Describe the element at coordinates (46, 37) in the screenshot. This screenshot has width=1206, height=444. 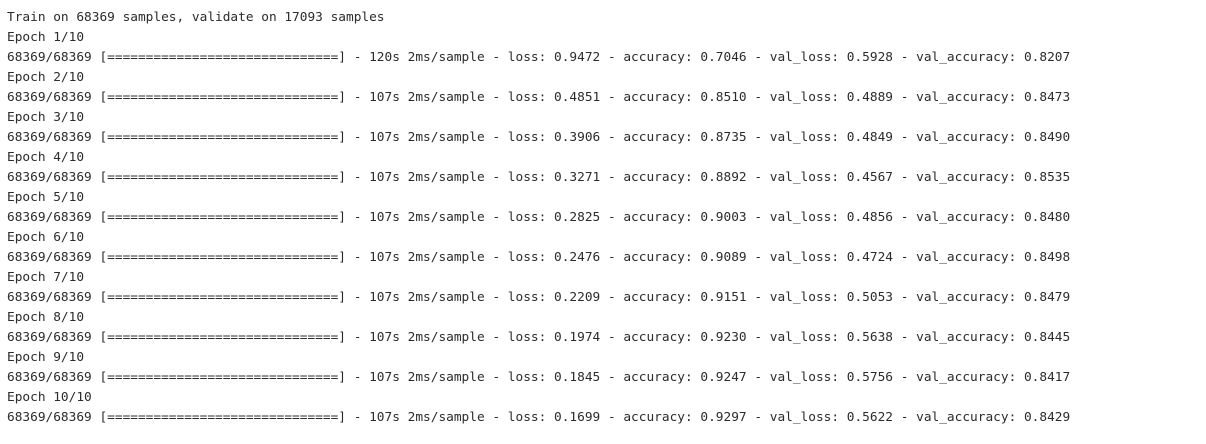
I see `epoch-label-line: Epoch 1/10` at that location.